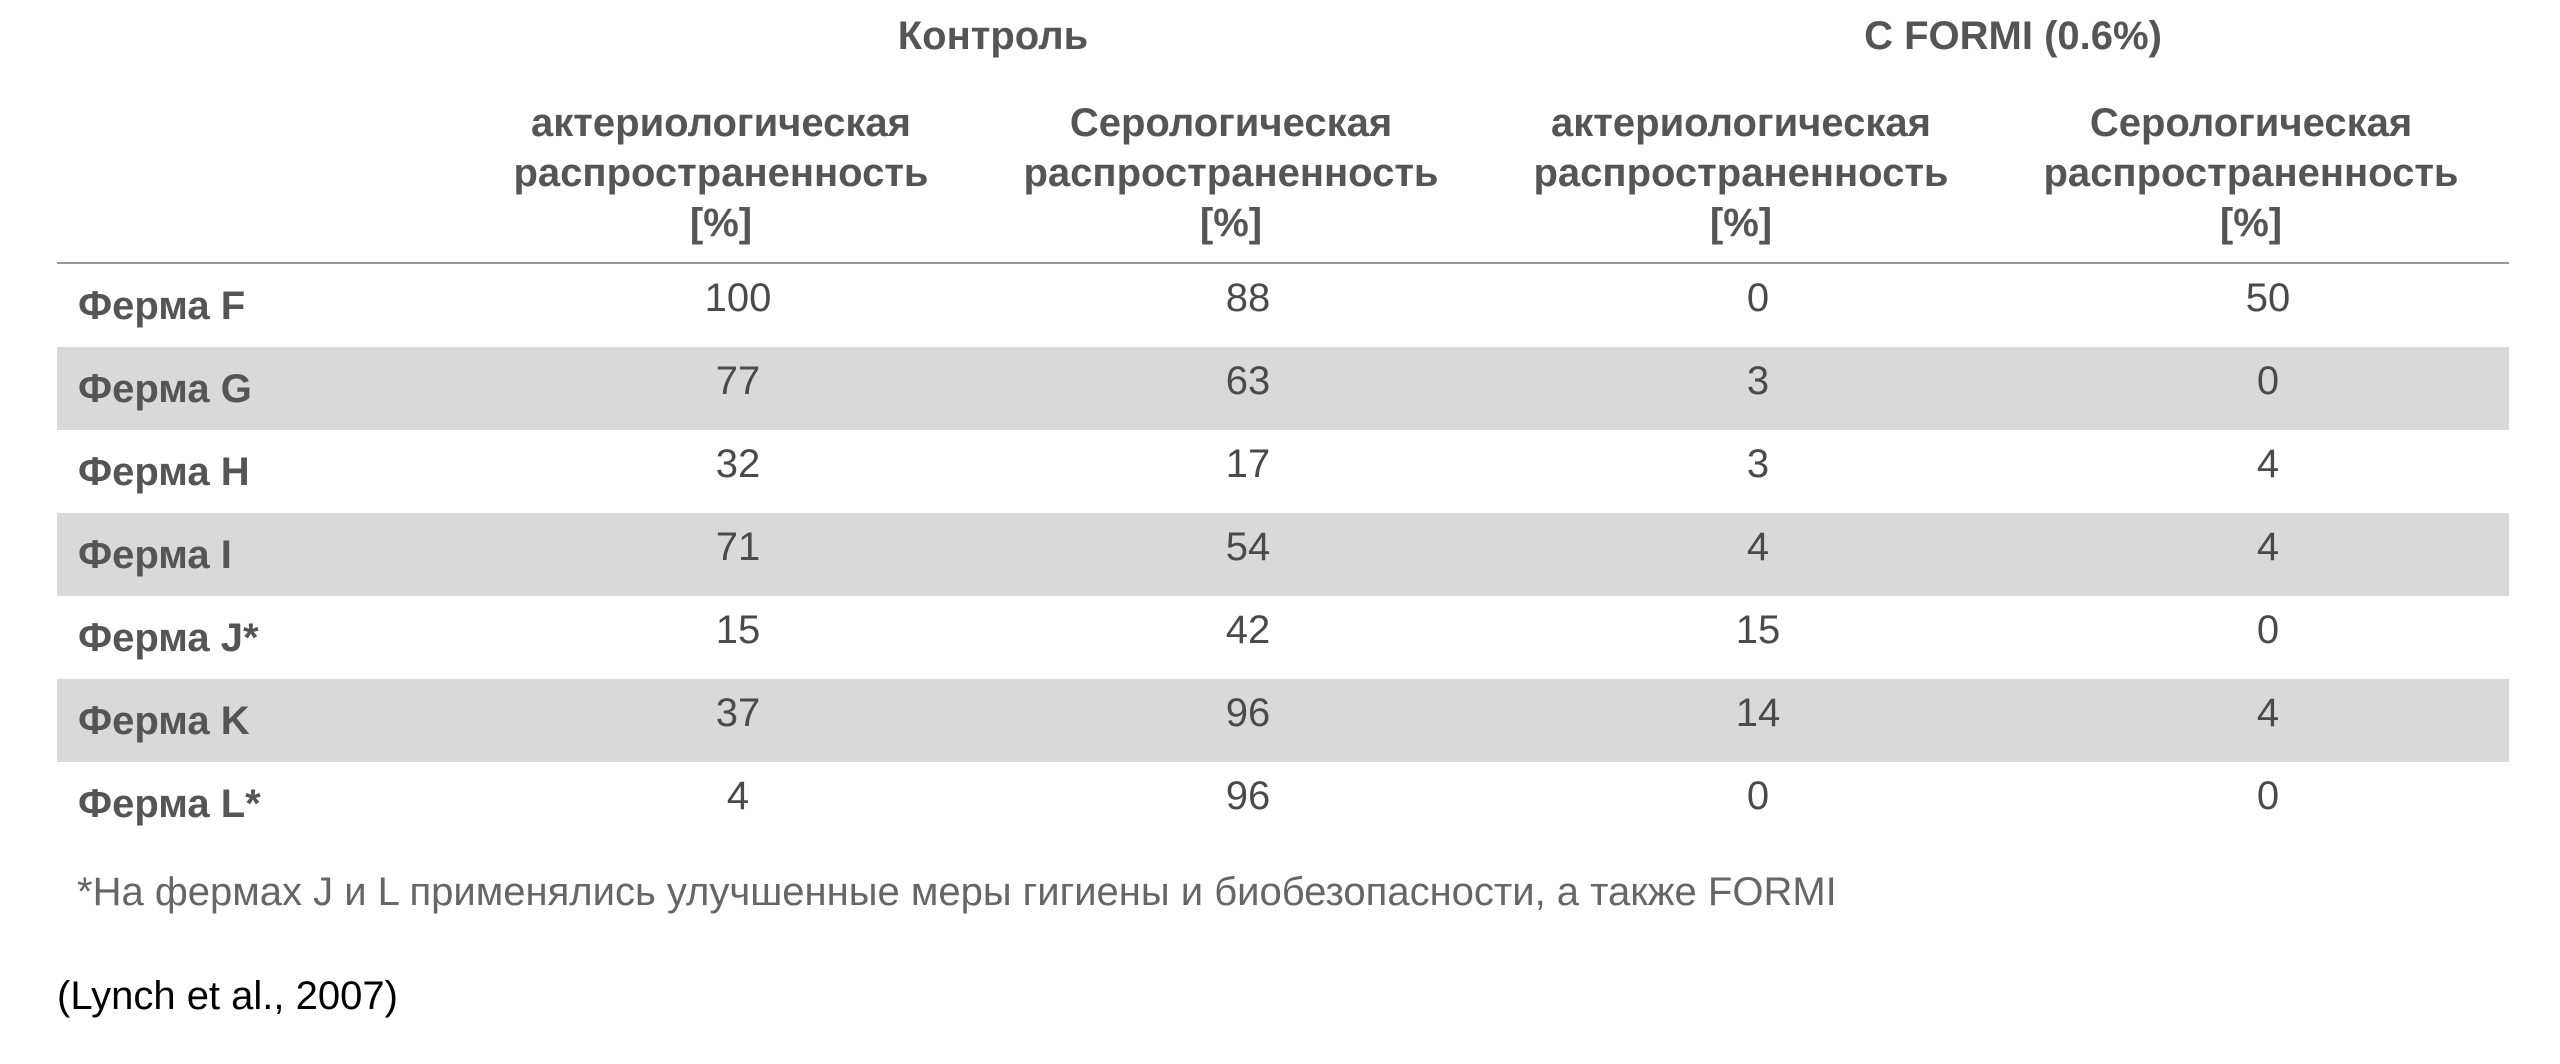  I want to click on group-header-control: Контроль, so click(993, 36).